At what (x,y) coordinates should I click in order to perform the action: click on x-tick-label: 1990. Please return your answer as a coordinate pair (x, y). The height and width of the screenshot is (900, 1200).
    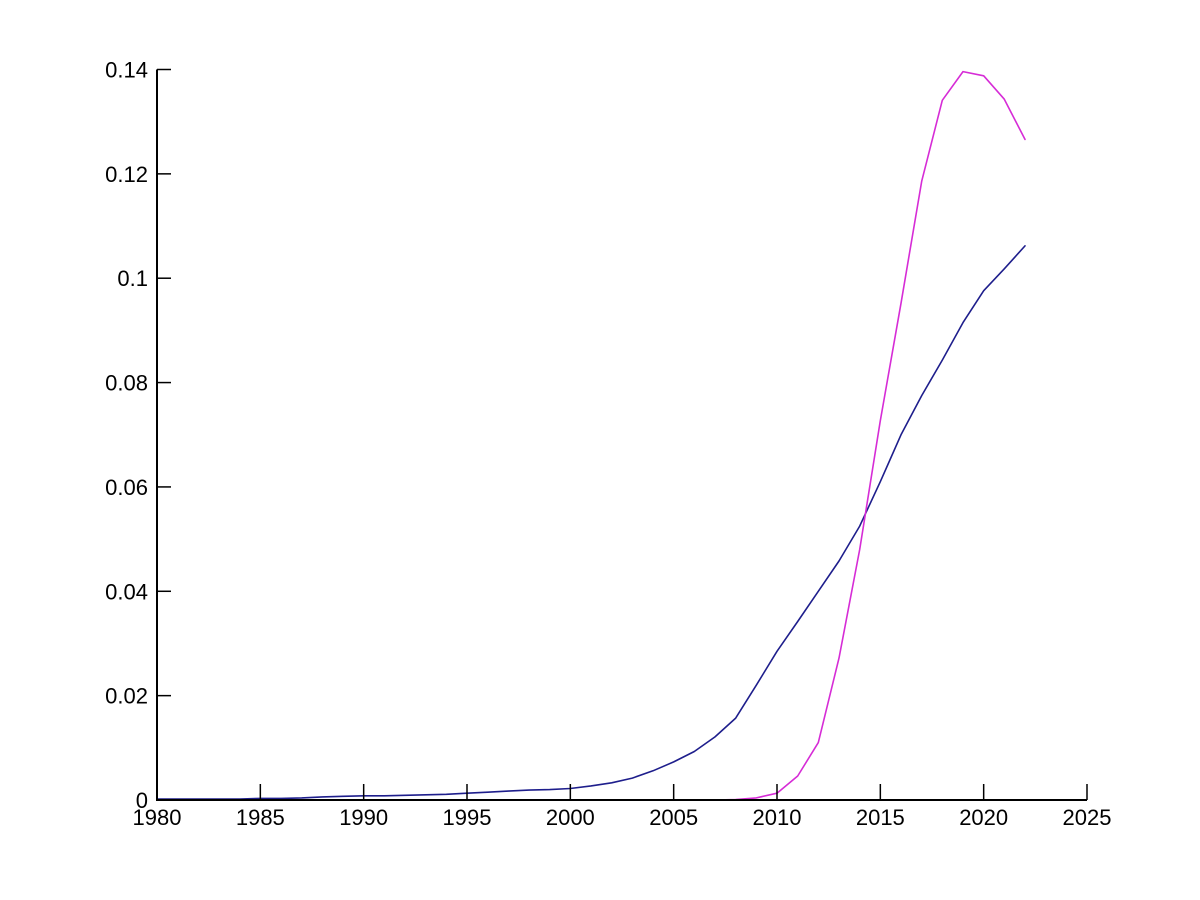
    Looking at the image, I should click on (363, 817).